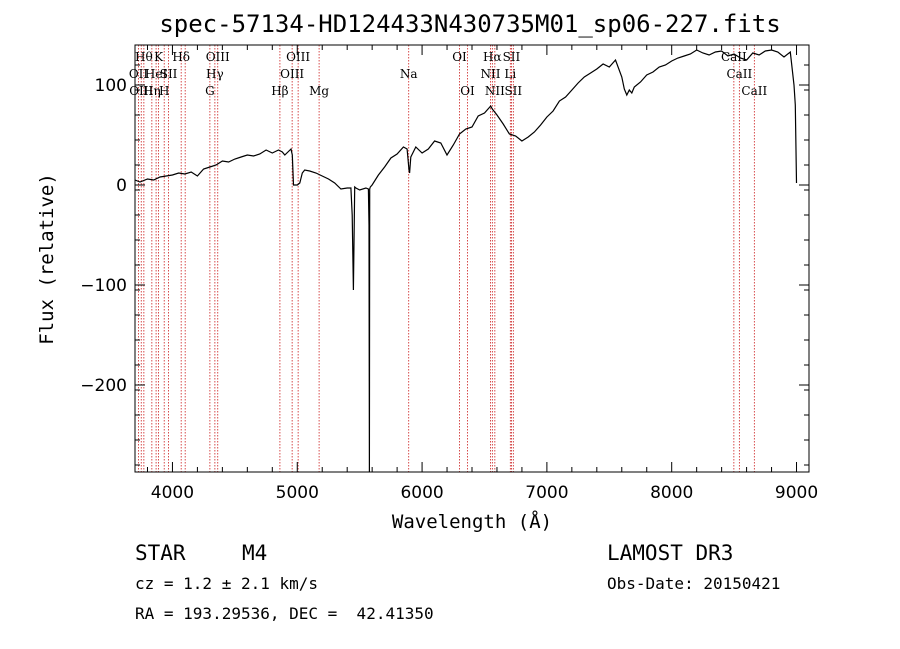 The height and width of the screenshot is (649, 900). What do you see at coordinates (215, 74) in the screenshot?
I see `emission-line-label-11: Hγ` at bounding box center [215, 74].